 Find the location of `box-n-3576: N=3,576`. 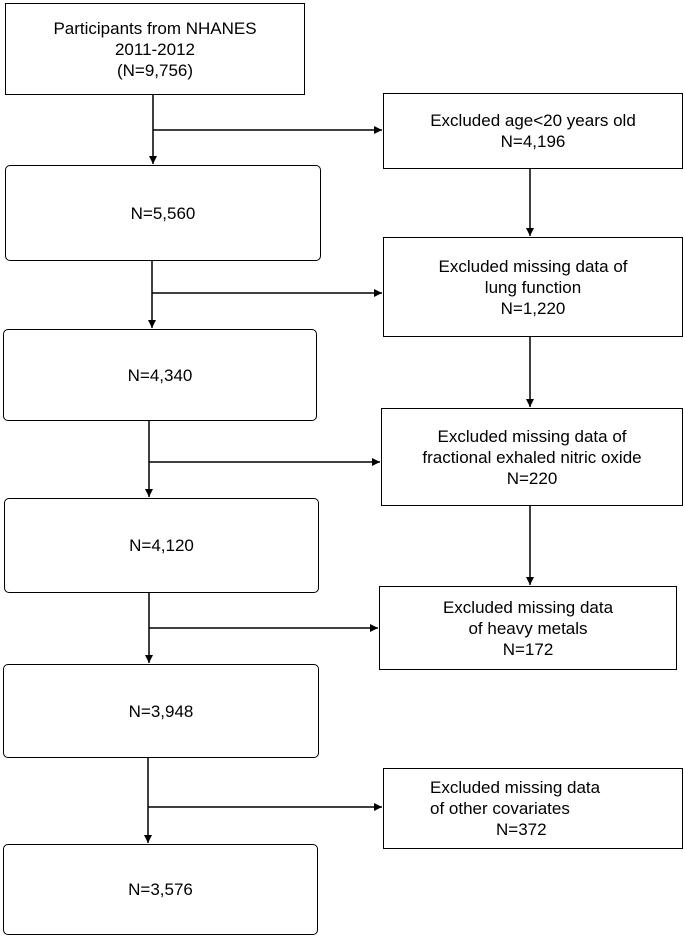

box-n-3576: N=3,576 is located at coordinates (160, 889).